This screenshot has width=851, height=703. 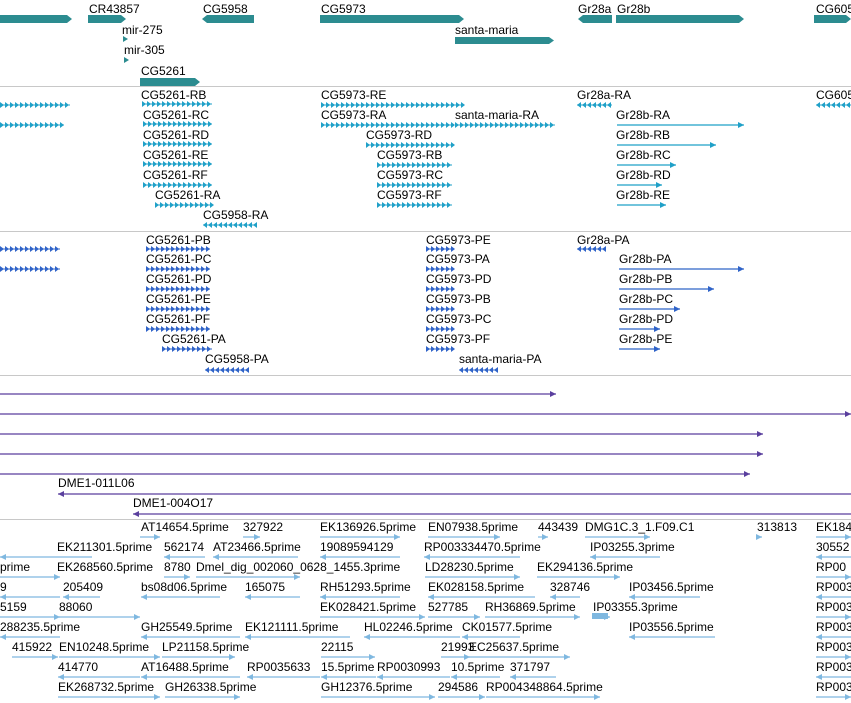 I want to click on est-label: IP03255.3prime, so click(x=632, y=547).